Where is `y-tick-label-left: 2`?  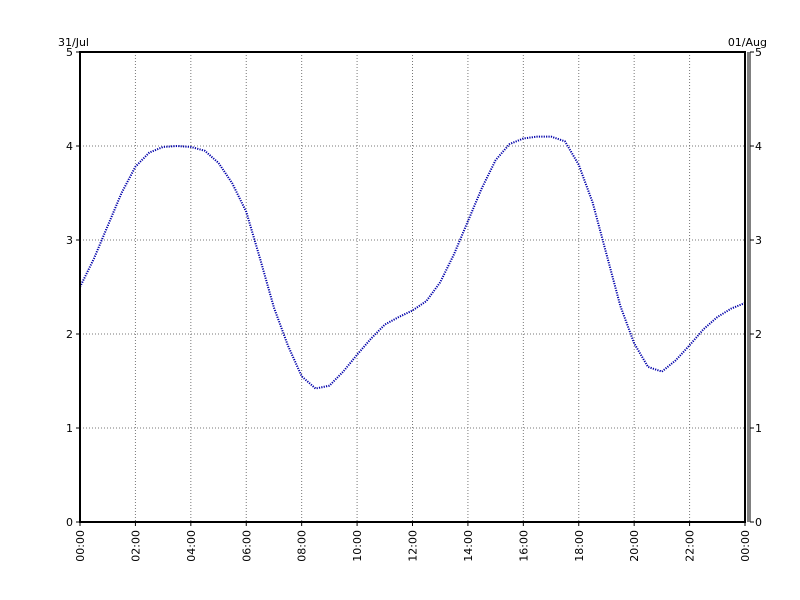 y-tick-label-left: 2 is located at coordinates (69, 334).